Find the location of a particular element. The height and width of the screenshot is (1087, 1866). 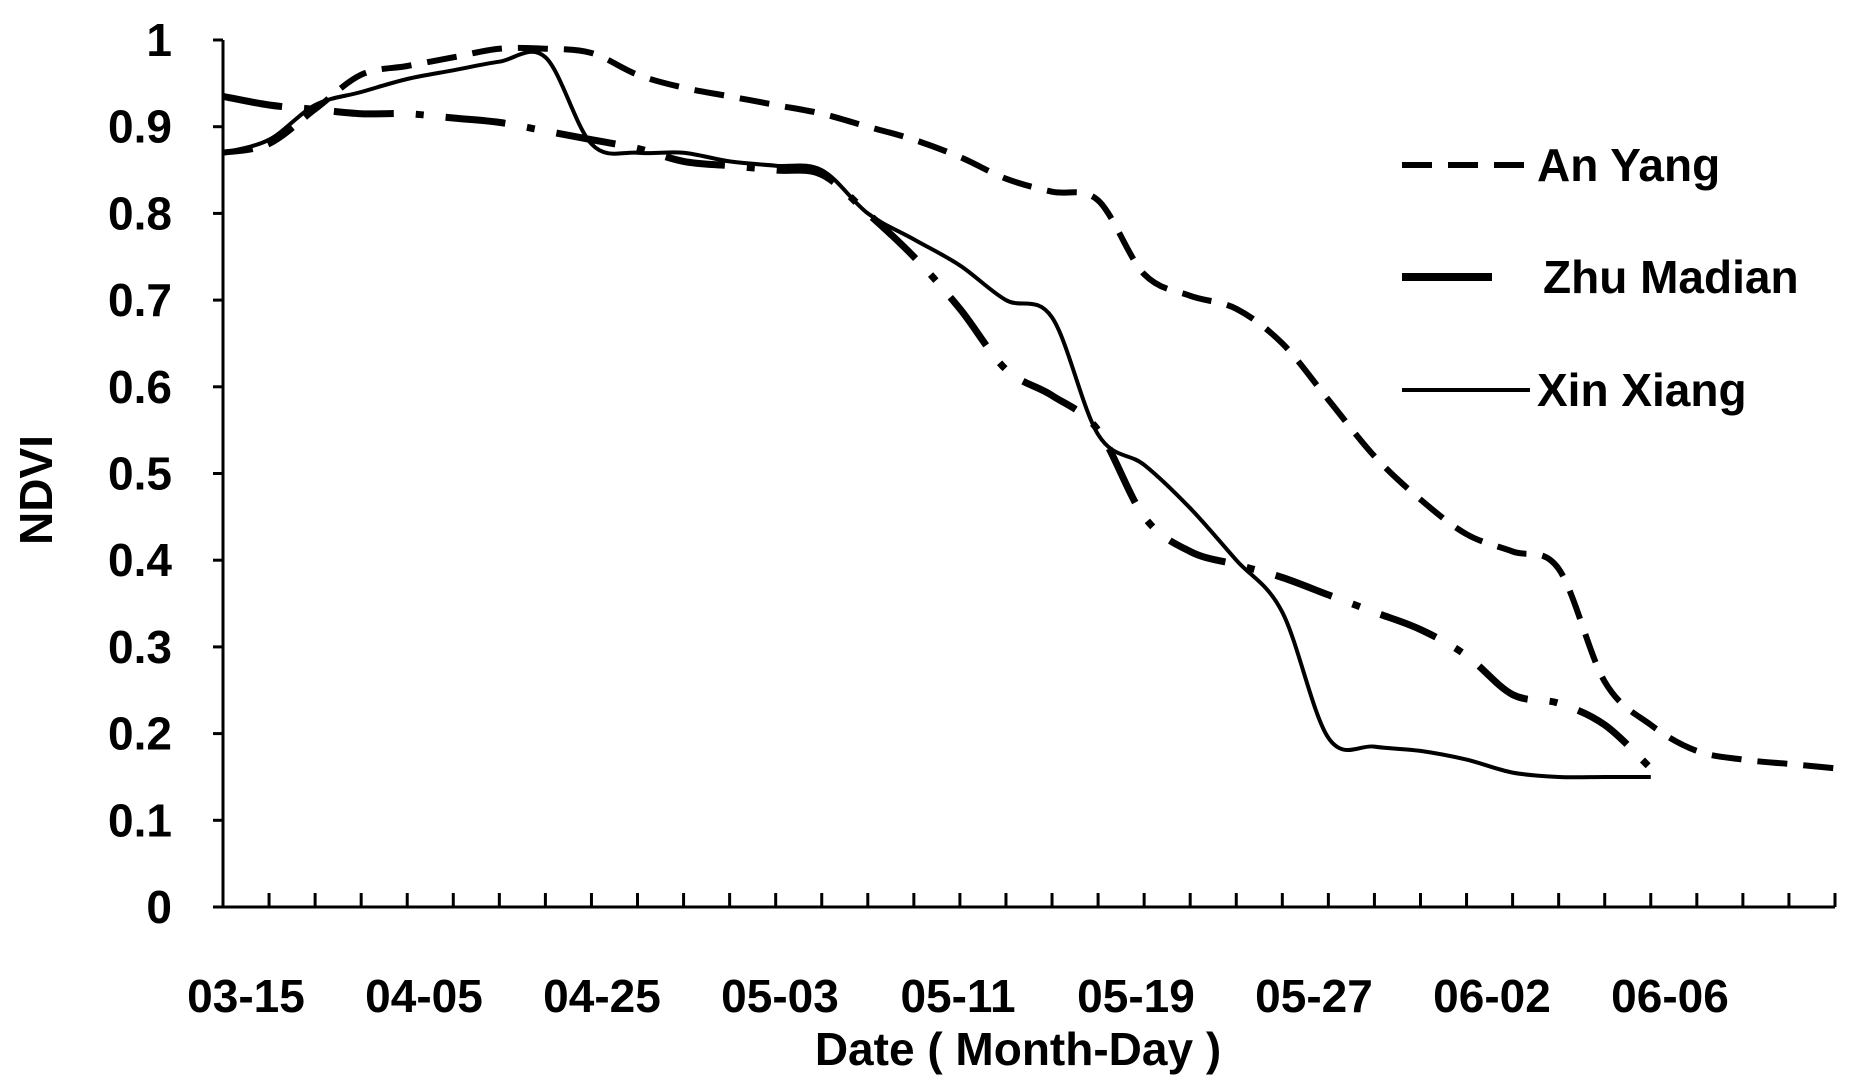

y-tick-label: 0.1 is located at coordinates (140, 820).